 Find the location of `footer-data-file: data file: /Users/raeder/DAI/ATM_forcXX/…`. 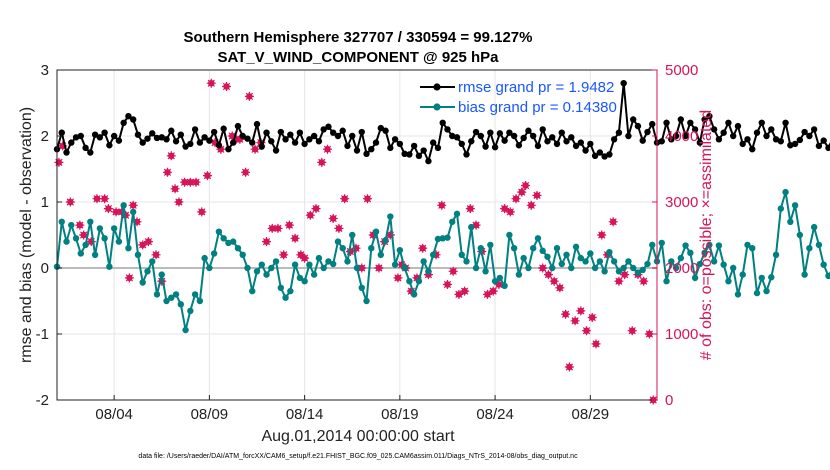

footer-data-file: data file: /Users/raeder/DAI/ATM_forcXX/… is located at coordinates (358, 456).